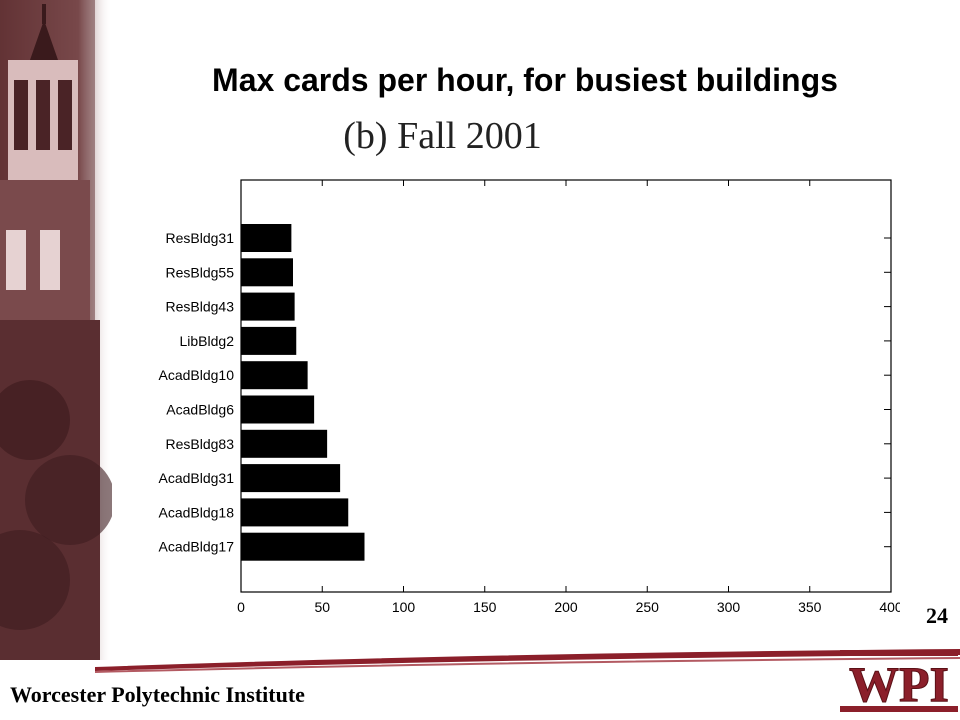 Image resolution: width=960 pixels, height=720 pixels. Describe the element at coordinates (274, 375) in the screenshot. I see `bar-AcadBldg10` at that location.